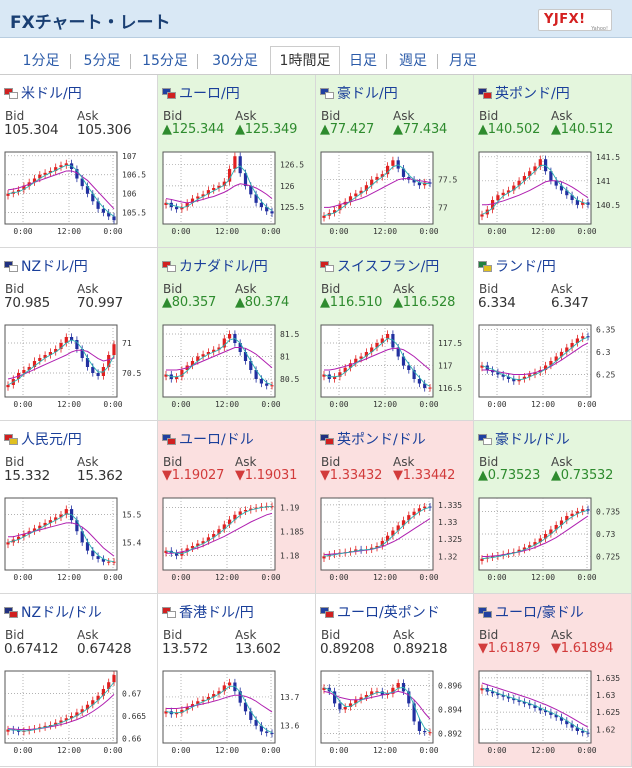 The height and width of the screenshot is (768, 632). Describe the element at coordinates (380, 612) in the screenshot. I see `pair-name: ユーロ/英ポンド` at that location.